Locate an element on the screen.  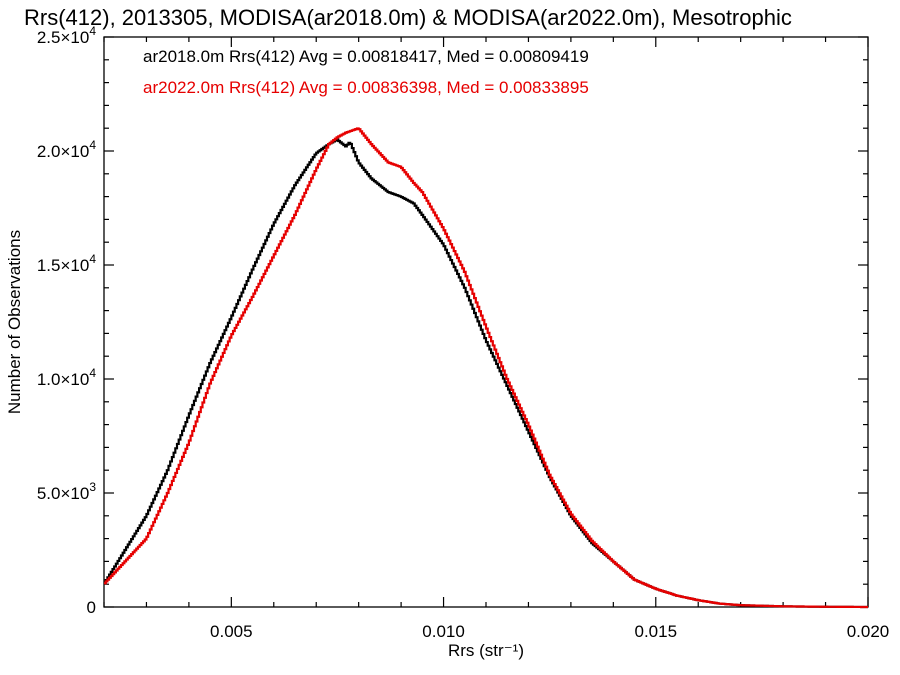
y-axis-label: Number of Observations is located at coordinates (14, 322).